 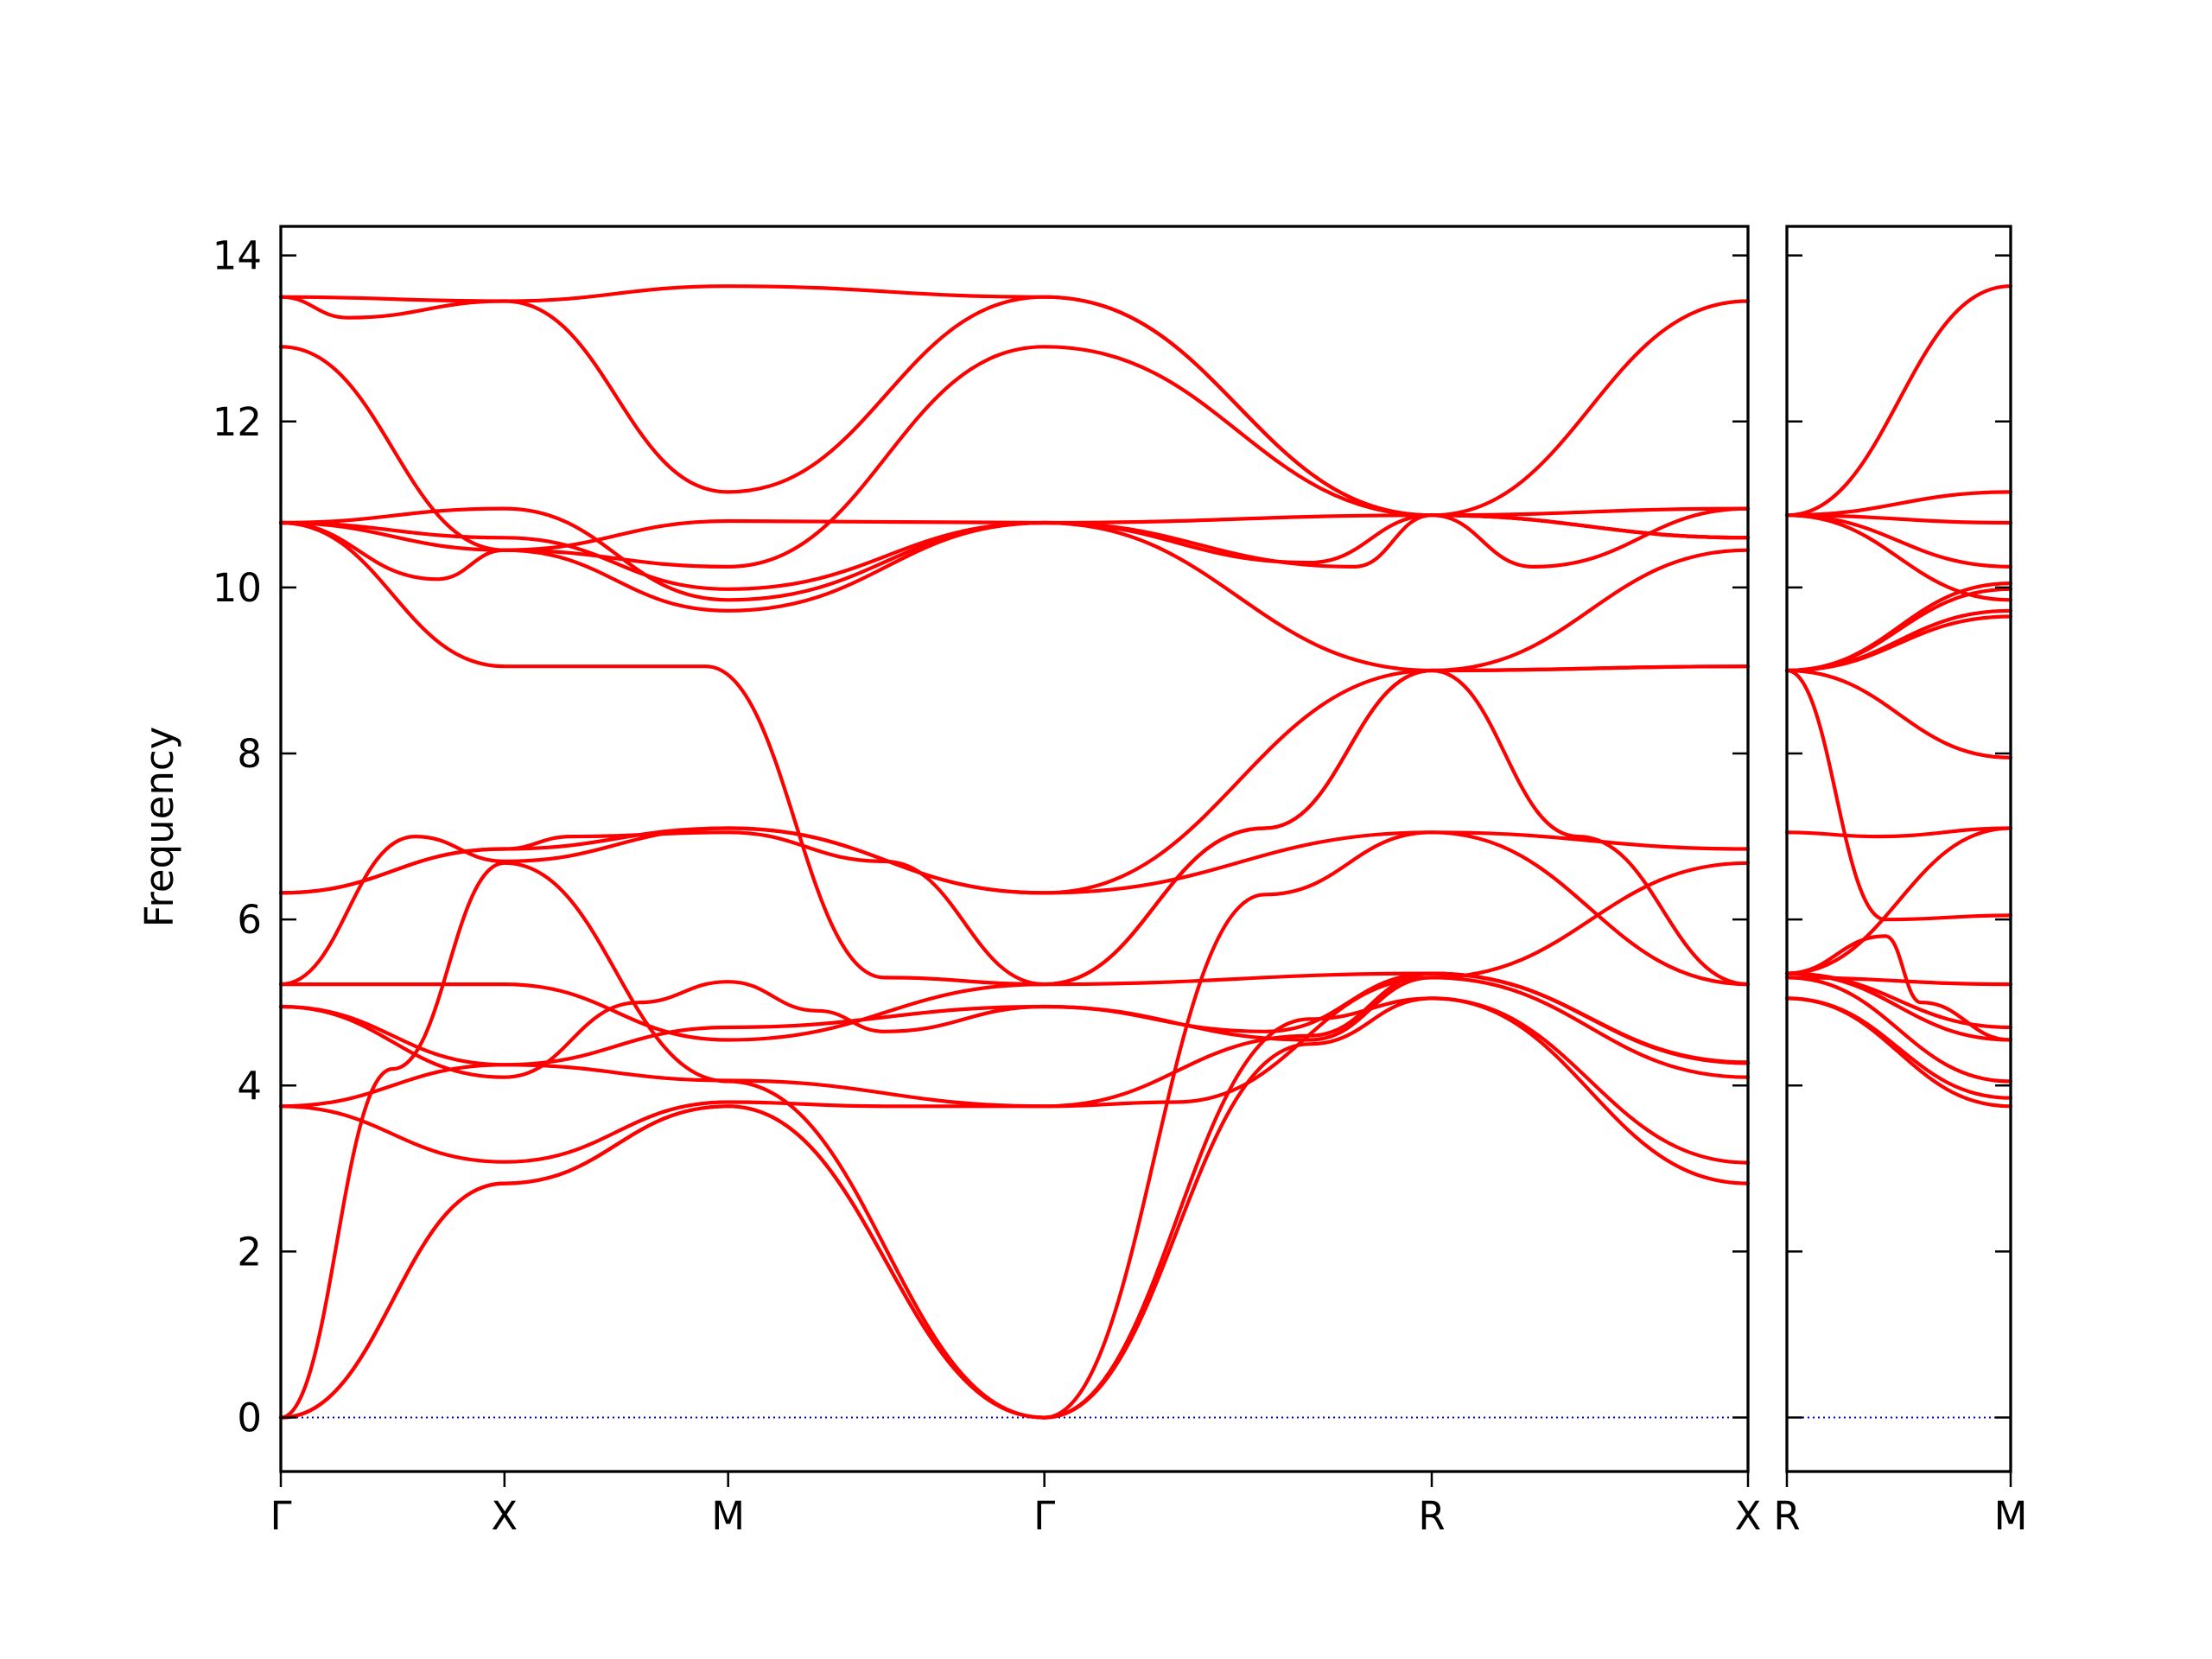 I want to click on y-tick-label: 10, so click(x=237, y=588).